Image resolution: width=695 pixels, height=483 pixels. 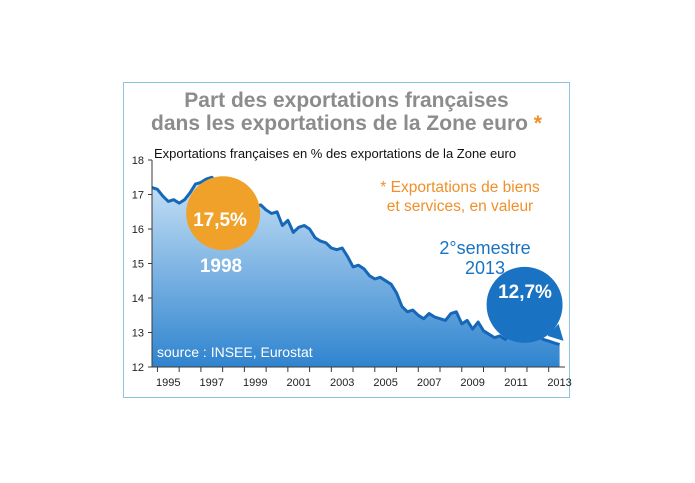 What do you see at coordinates (168, 383) in the screenshot?
I see `x-tick-label: 1995` at bounding box center [168, 383].